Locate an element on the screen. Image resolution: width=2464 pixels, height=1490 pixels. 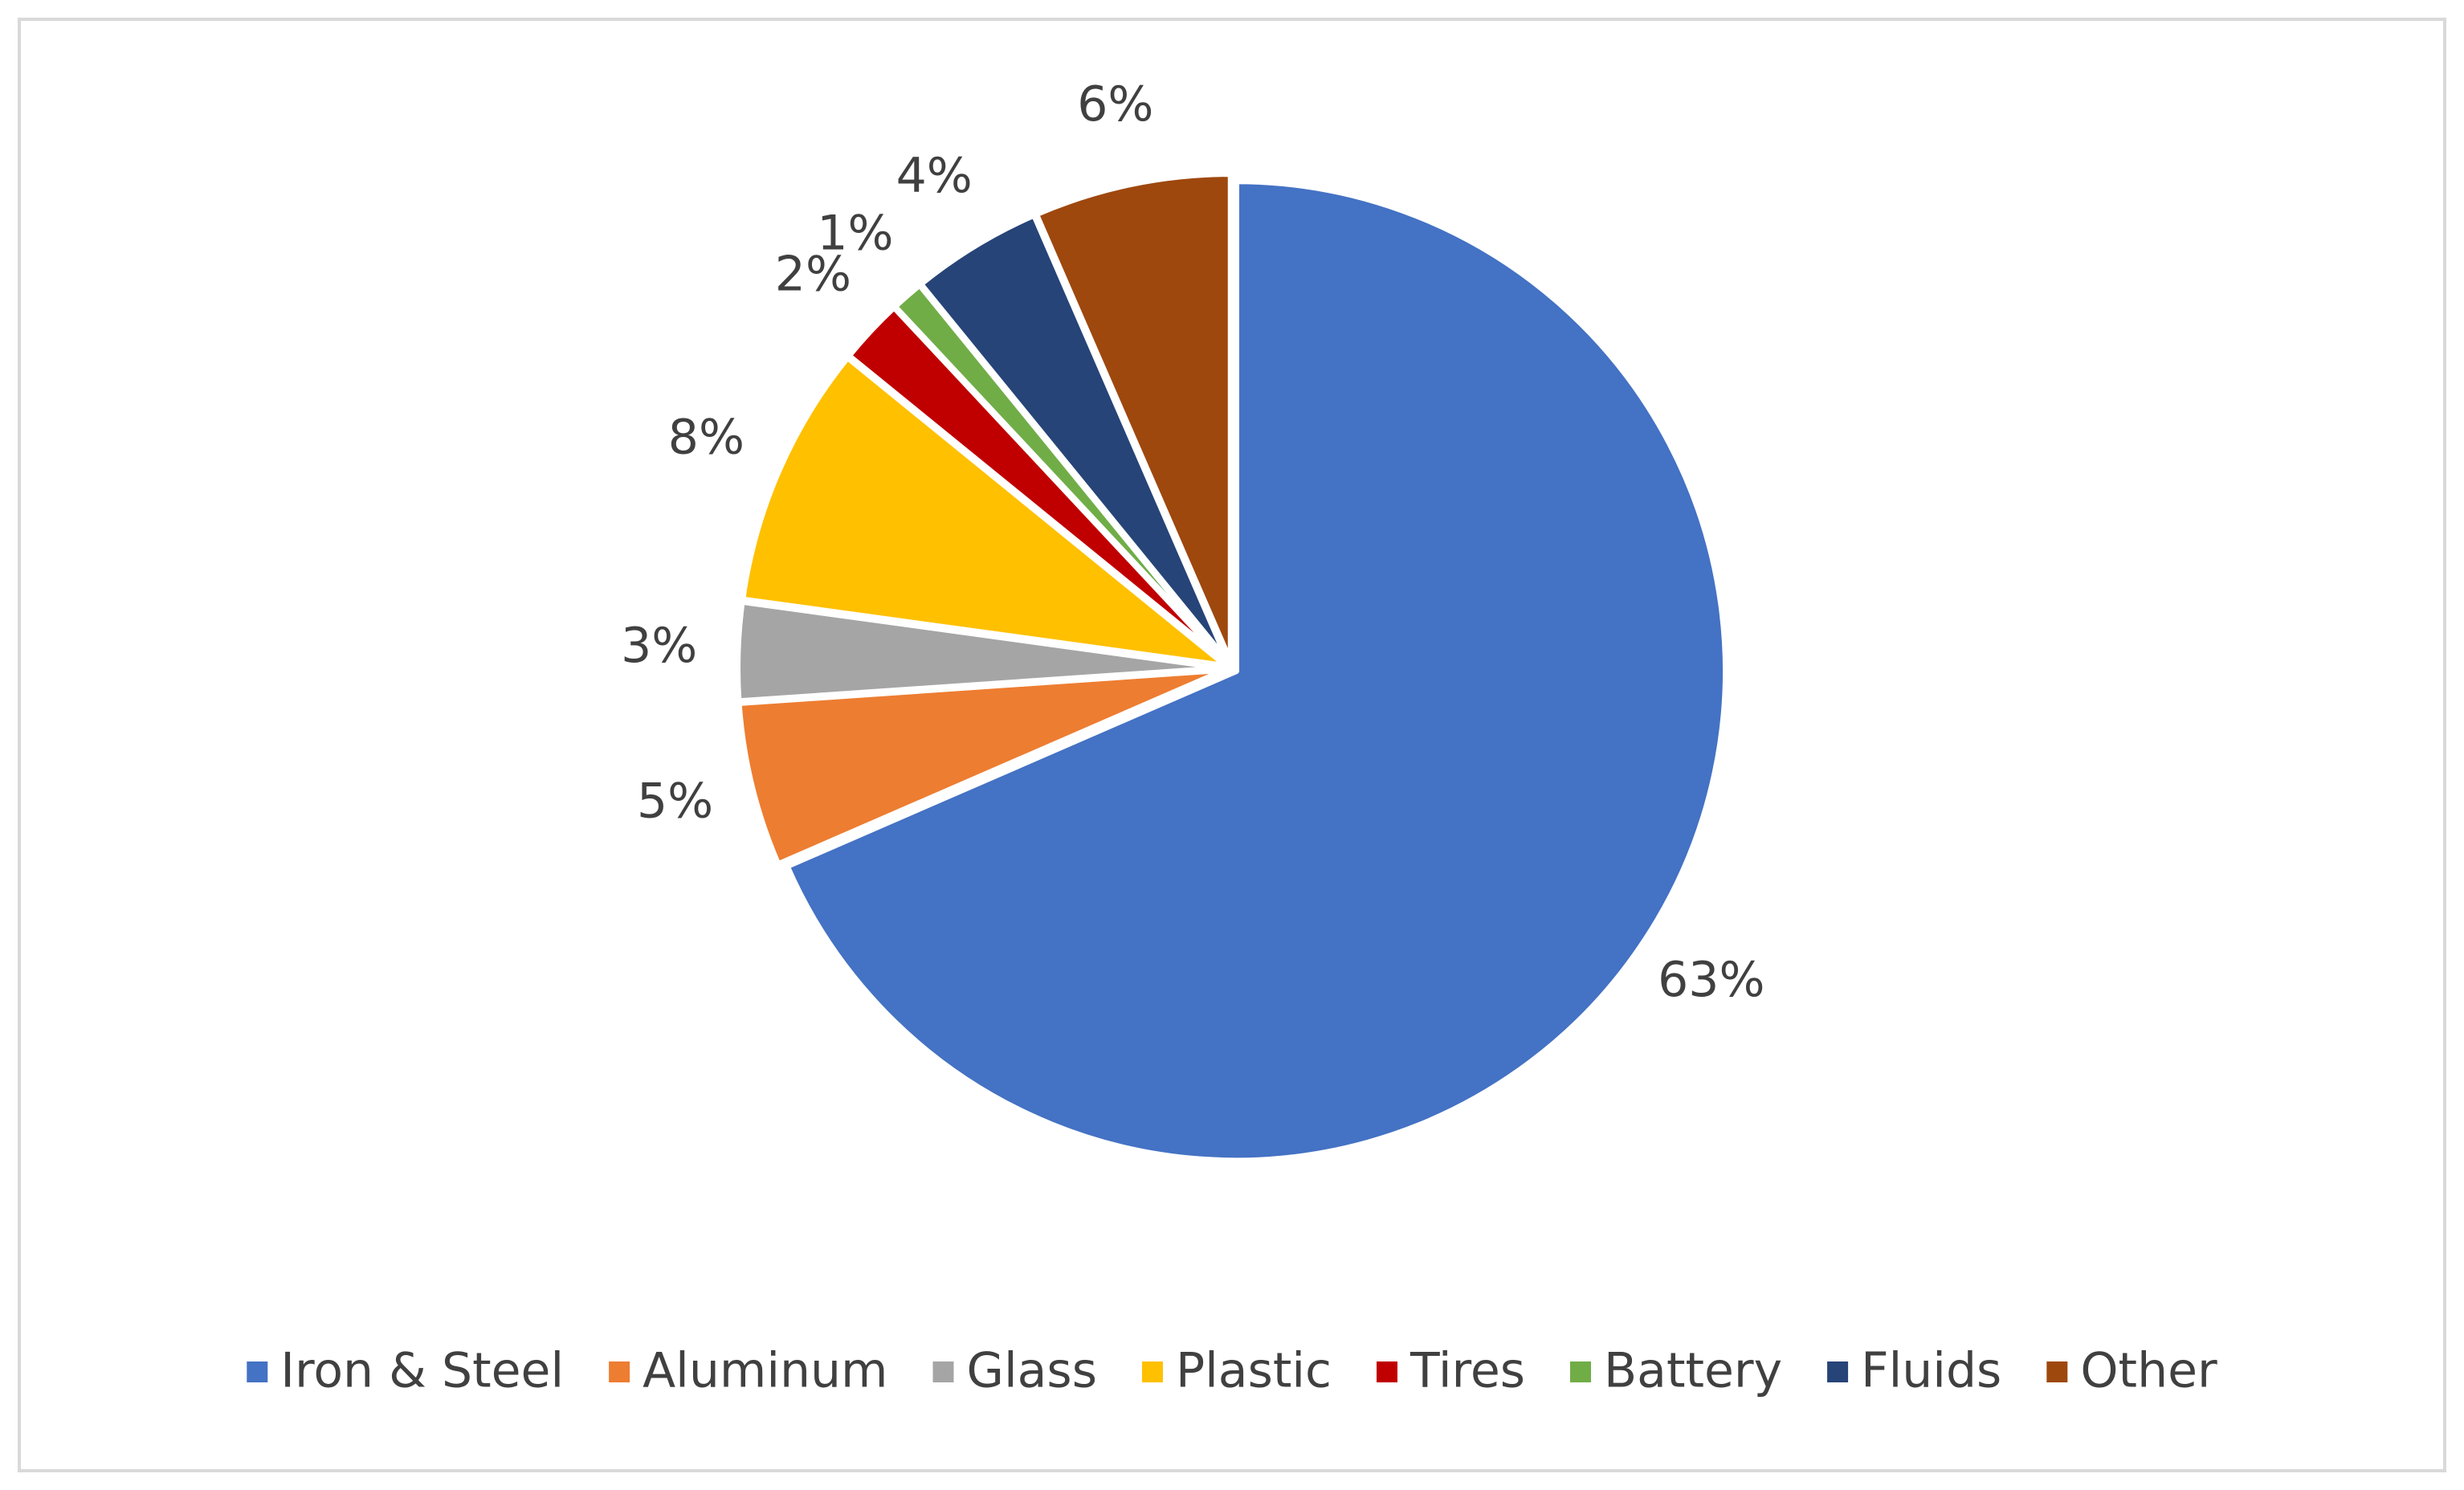
data-label: 2% is located at coordinates (813, 274).